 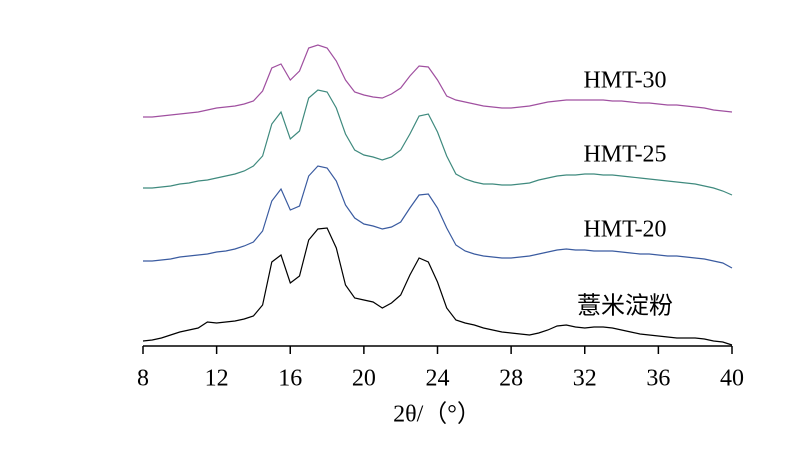 I want to click on x-tick-label: 20, so click(x=364, y=379).